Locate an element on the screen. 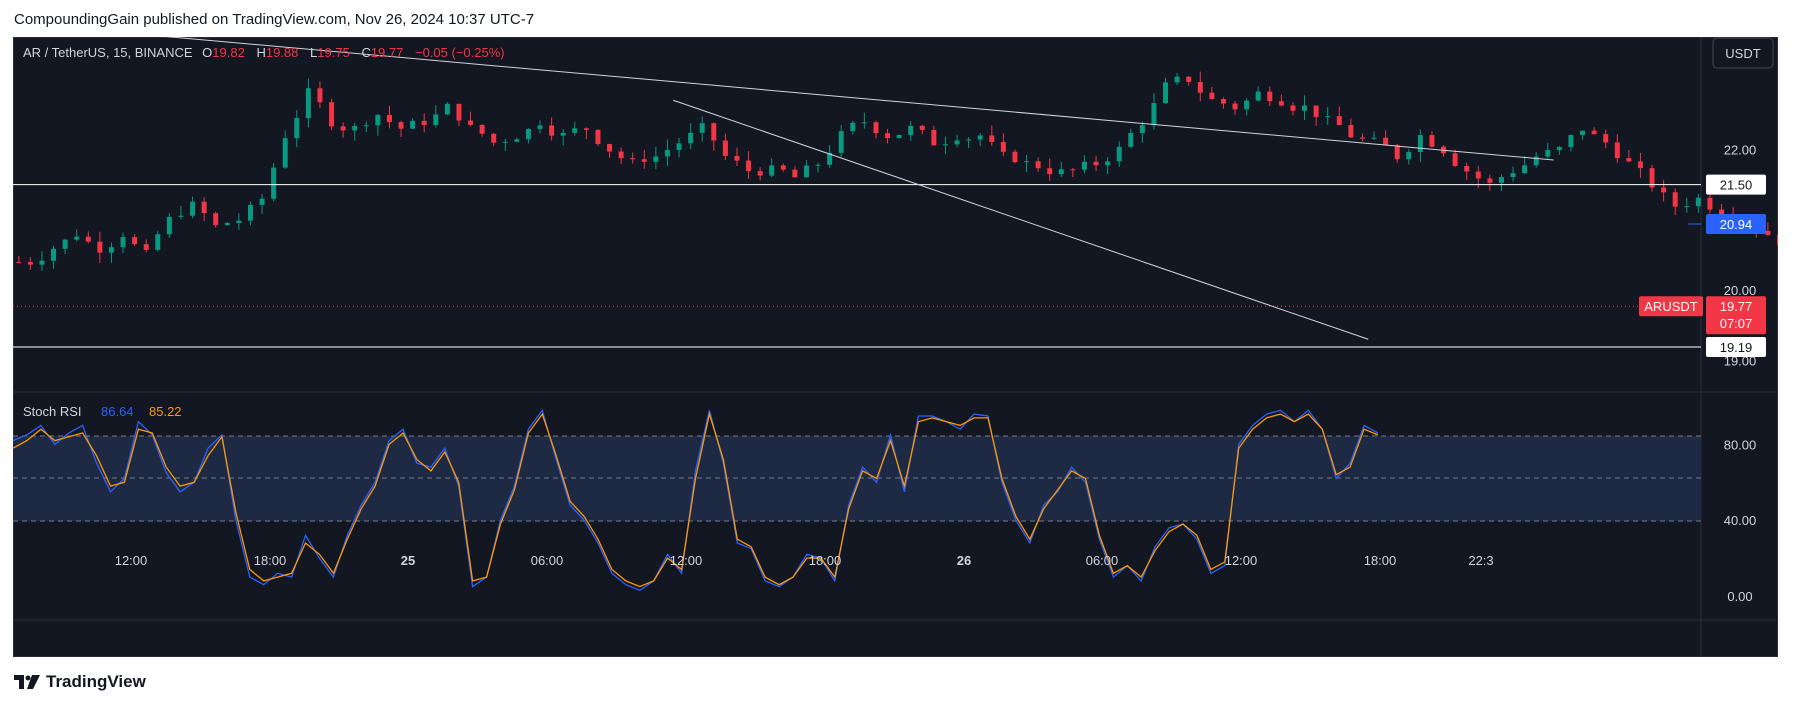  price-tick: 22.00 is located at coordinates (1740, 149).